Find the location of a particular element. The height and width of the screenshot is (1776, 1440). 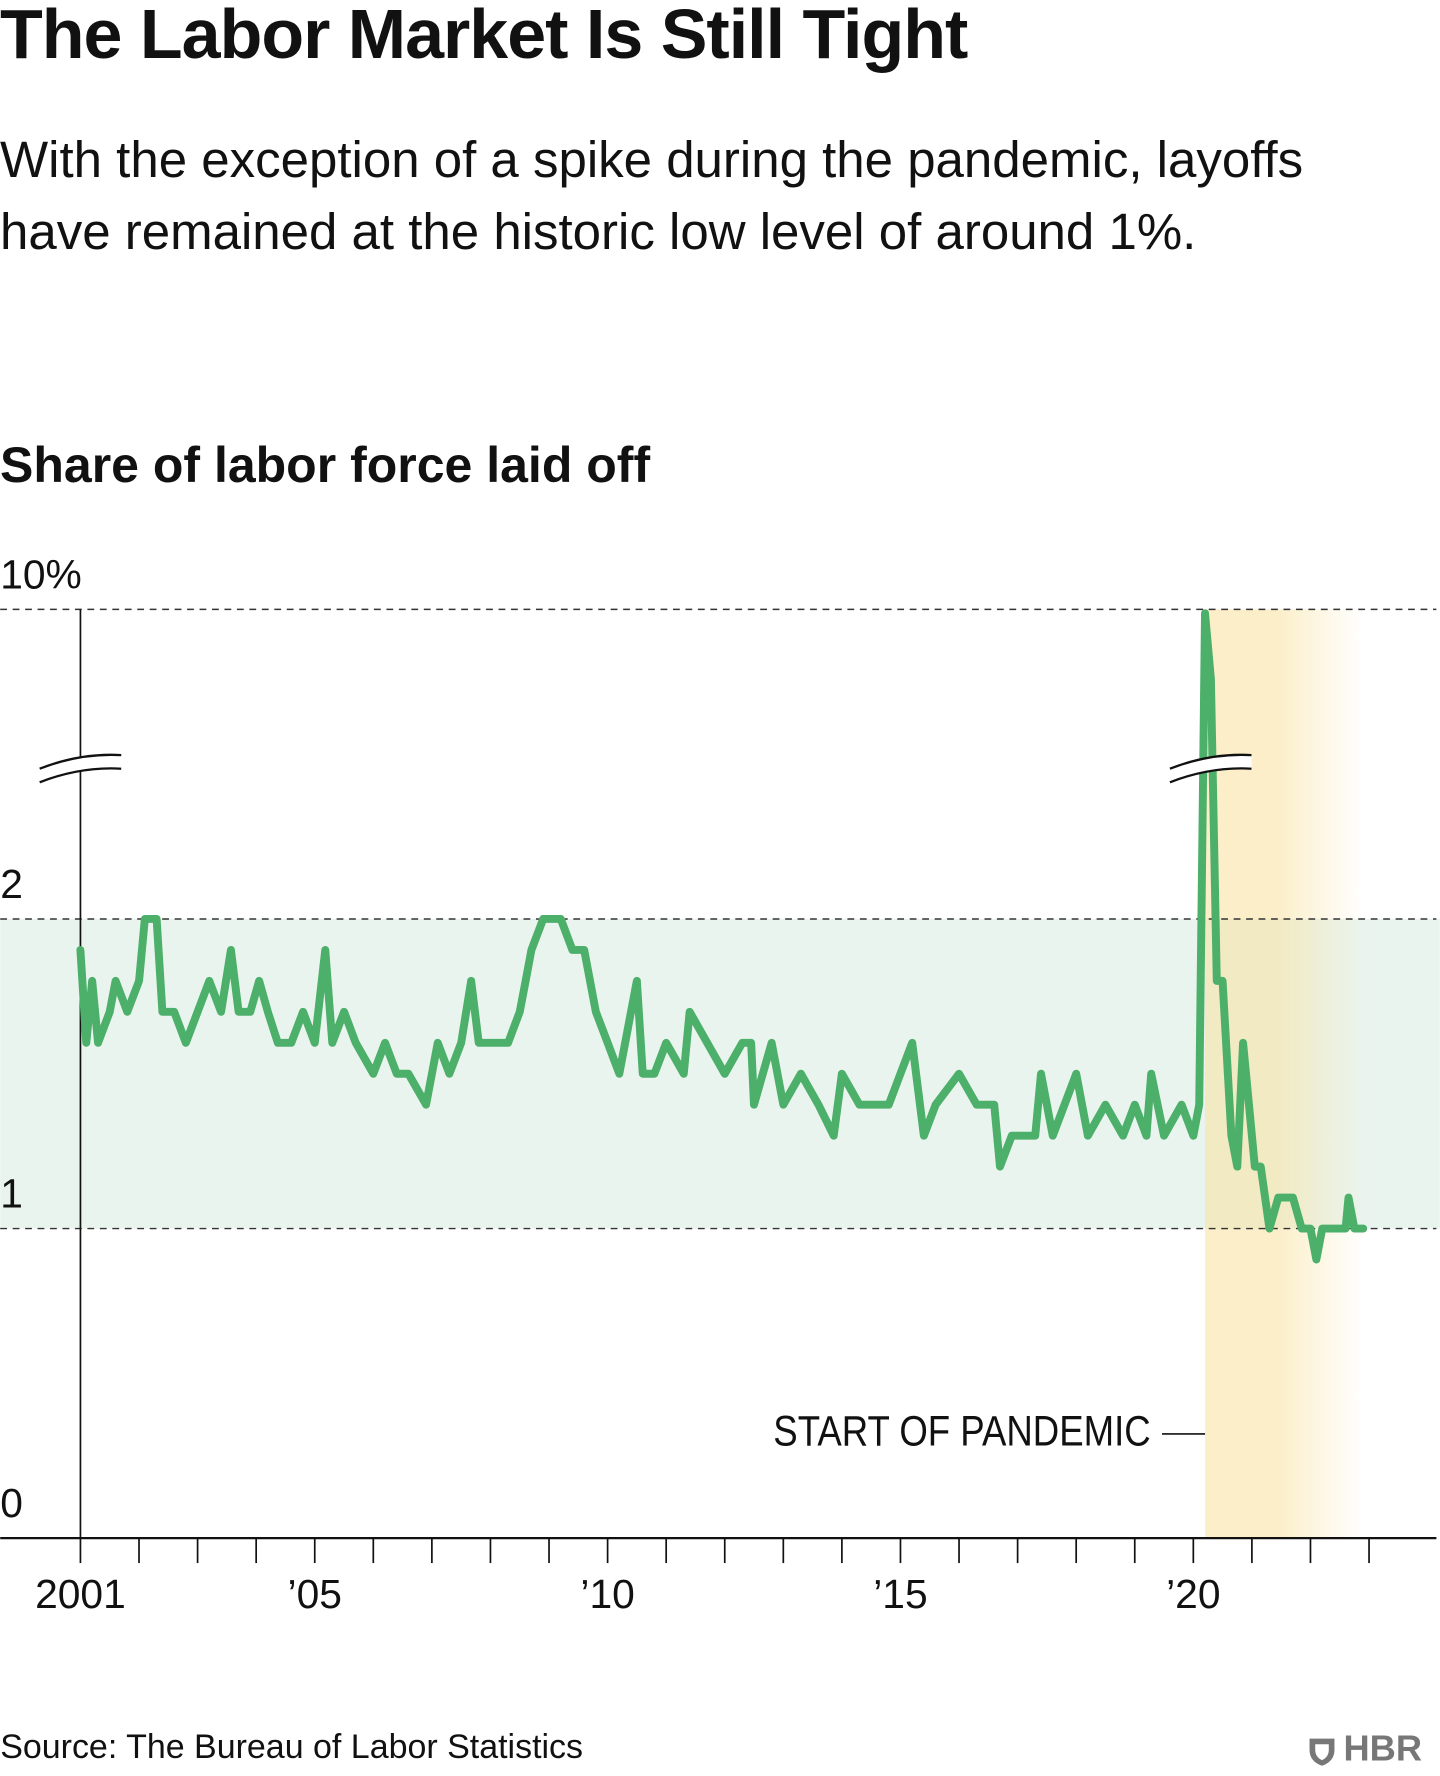

source: Source: The Bureau of Labor Statistics is located at coordinates (291, 1747).